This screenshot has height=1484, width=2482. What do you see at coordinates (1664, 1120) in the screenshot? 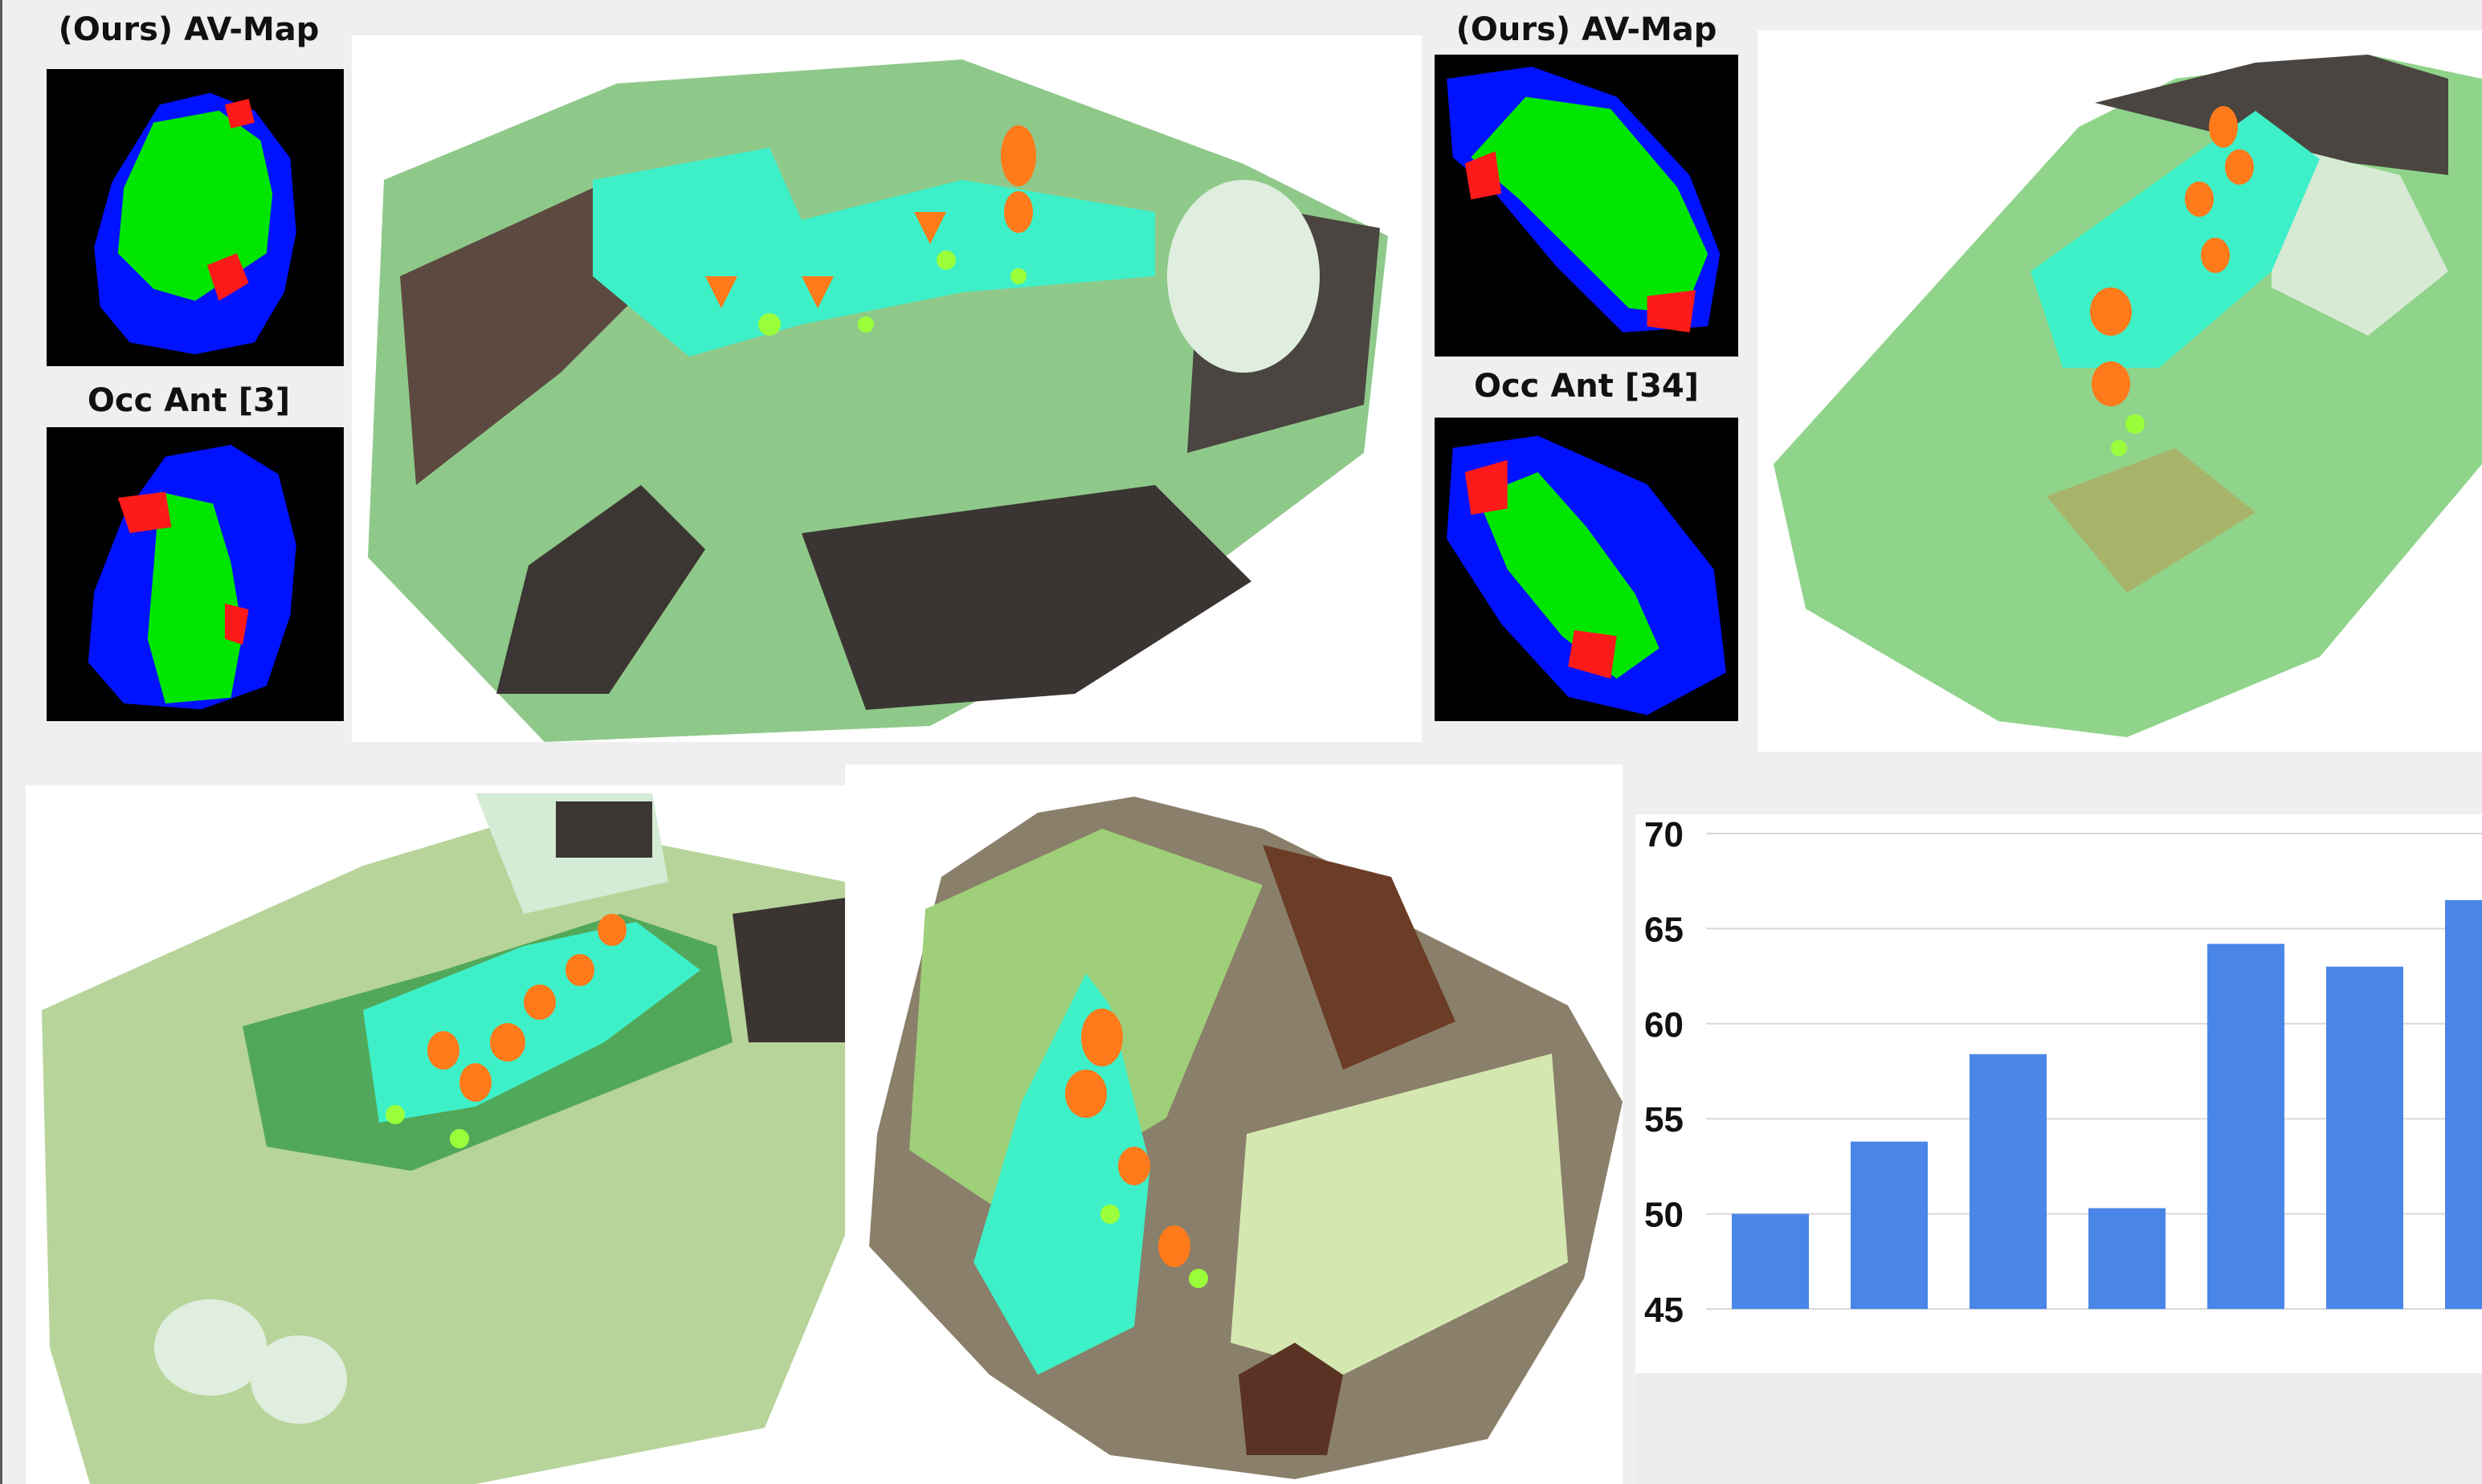
I see `y-tick-label-2: 55` at bounding box center [1664, 1120].